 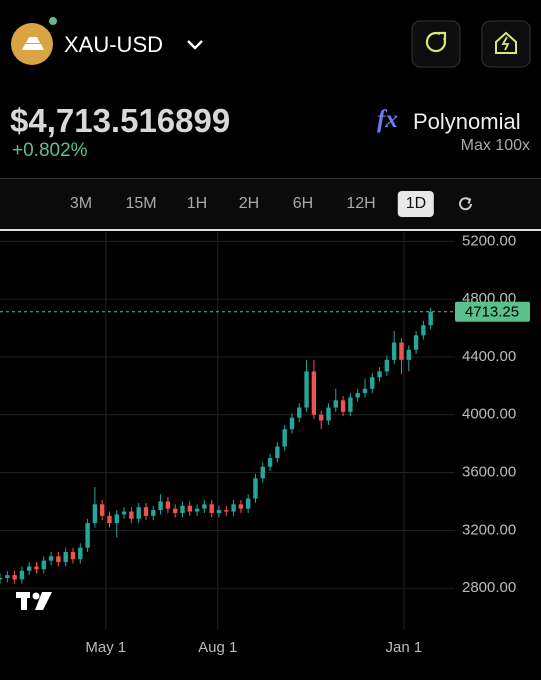 I want to click on y-tick-label: 3200.00, so click(x=489, y=529).